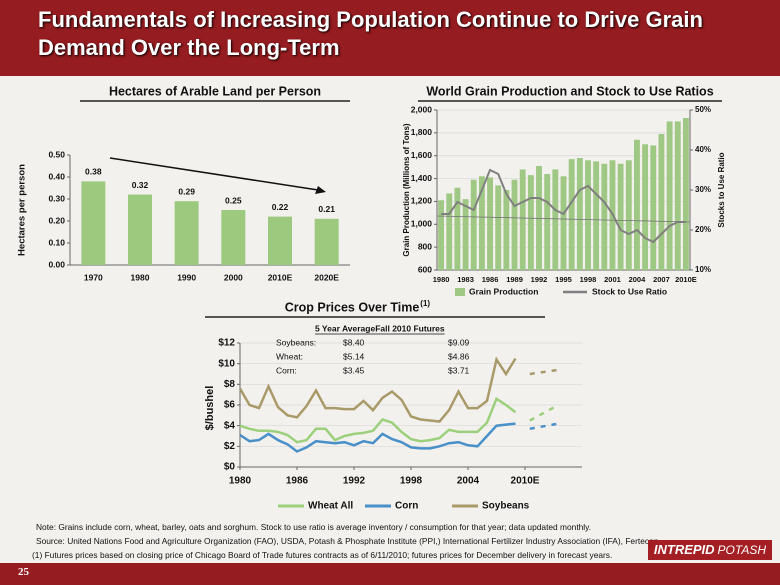 Image resolution: width=780 pixels, height=585 pixels. What do you see at coordinates (56, 264) in the screenshot?
I see `y-tick-label: 0.00` at bounding box center [56, 264].